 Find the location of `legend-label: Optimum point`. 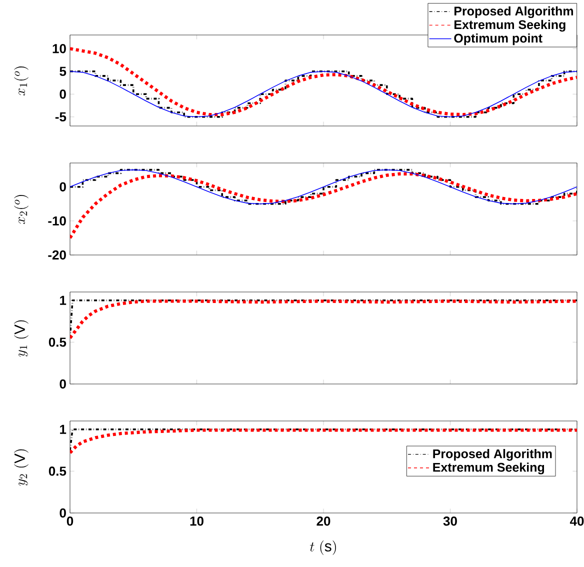

legend-label: Optimum point is located at coordinates (498, 39).